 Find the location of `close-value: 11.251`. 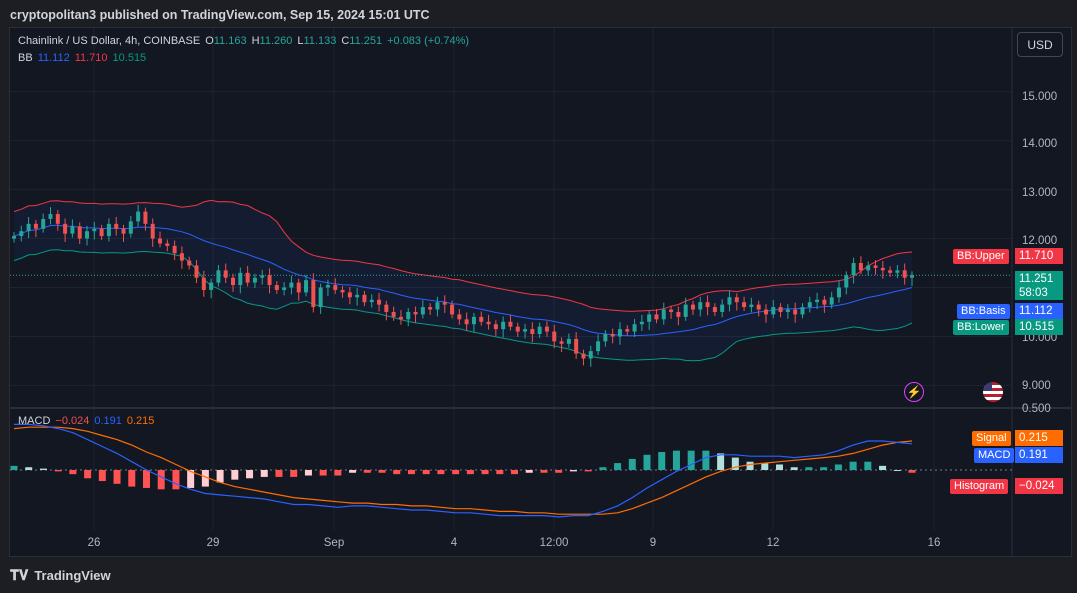

close-value: 11.251 is located at coordinates (366, 41).